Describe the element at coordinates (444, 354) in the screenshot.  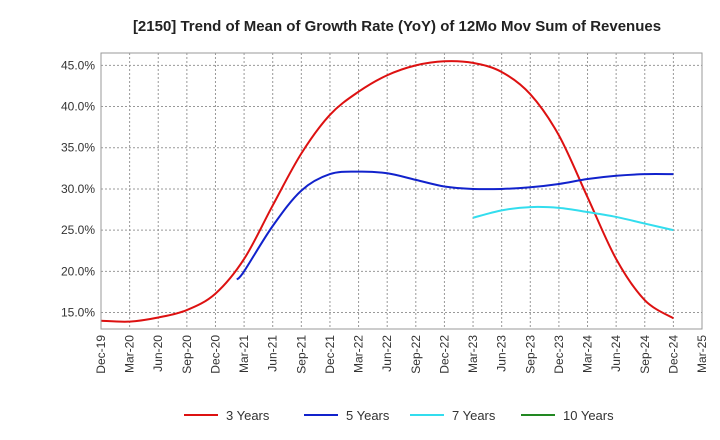
I see `x-tick-label: Dec-22` at that location.